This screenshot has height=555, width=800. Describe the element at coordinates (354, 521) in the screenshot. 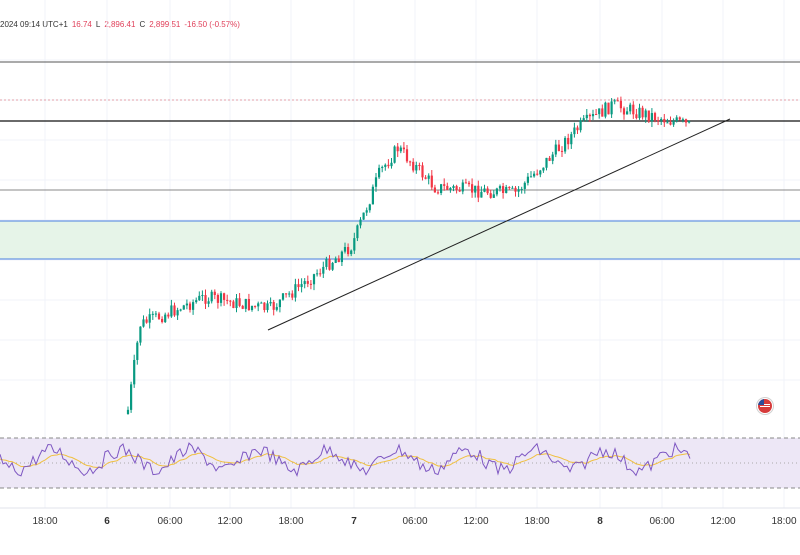

I see `x-tick-label-5: 7` at that location.